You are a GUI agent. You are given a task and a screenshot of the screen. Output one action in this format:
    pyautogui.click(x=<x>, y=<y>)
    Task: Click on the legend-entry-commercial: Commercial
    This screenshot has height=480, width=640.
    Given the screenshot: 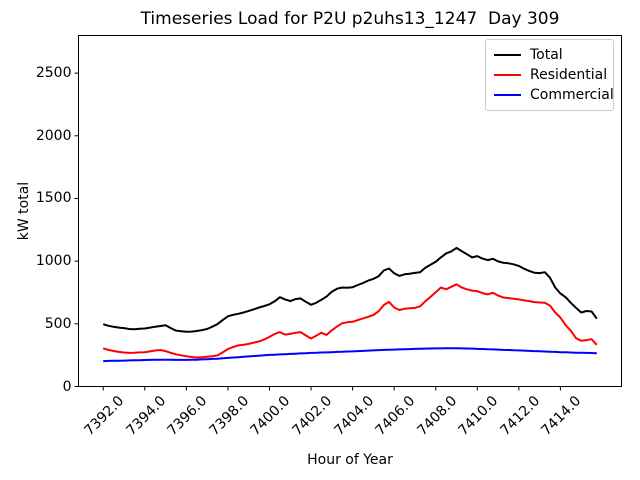 What is the action you would take?
    pyautogui.click(x=554, y=95)
    